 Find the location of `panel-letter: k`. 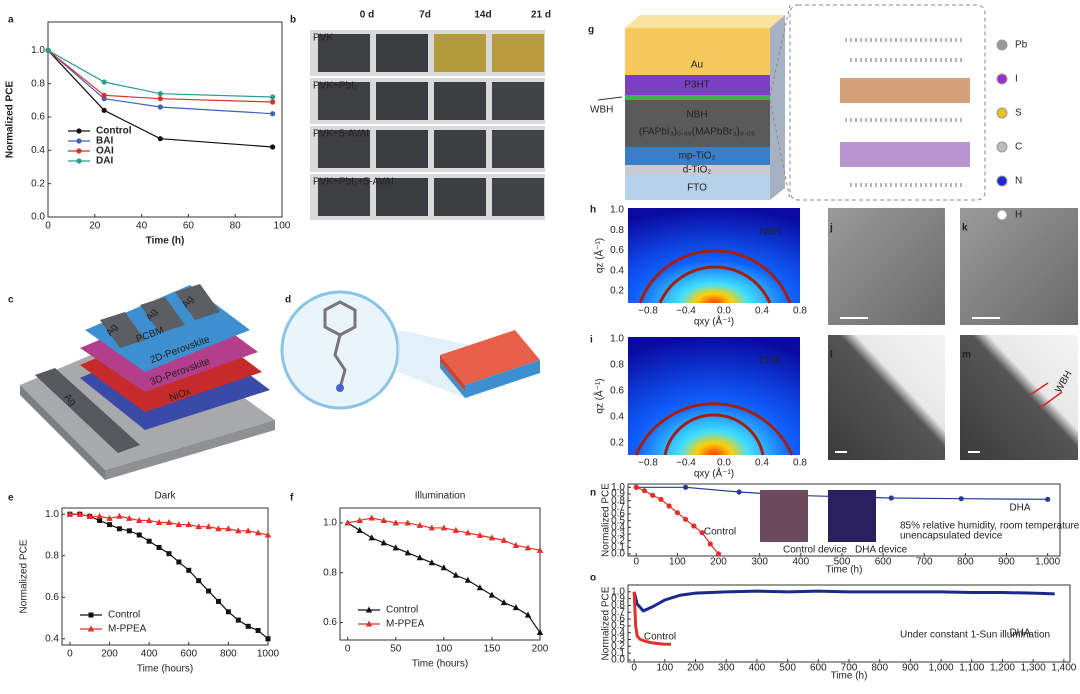

panel-letter: k is located at coordinates (965, 228).